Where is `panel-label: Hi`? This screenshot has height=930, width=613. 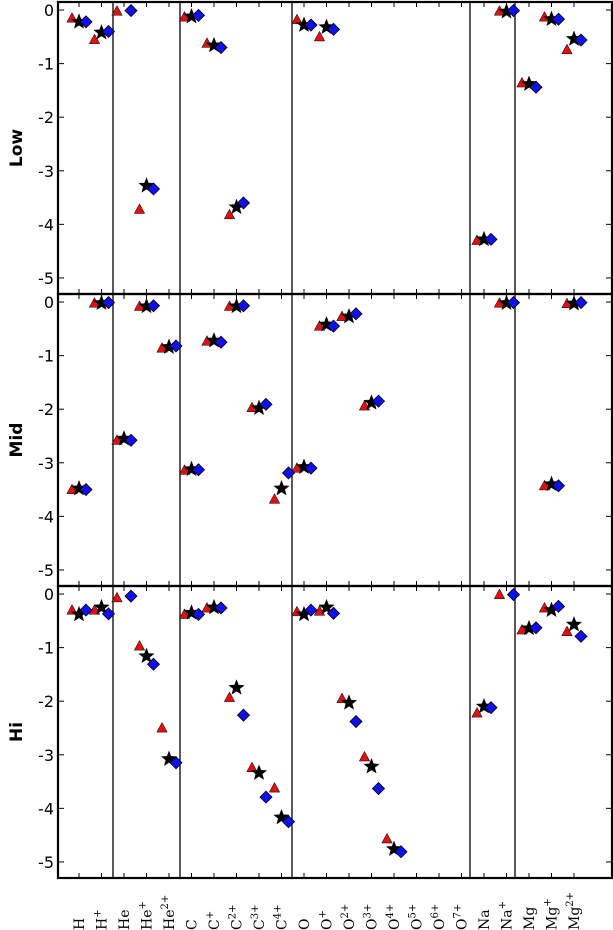 panel-label: Hi is located at coordinates (17, 732).